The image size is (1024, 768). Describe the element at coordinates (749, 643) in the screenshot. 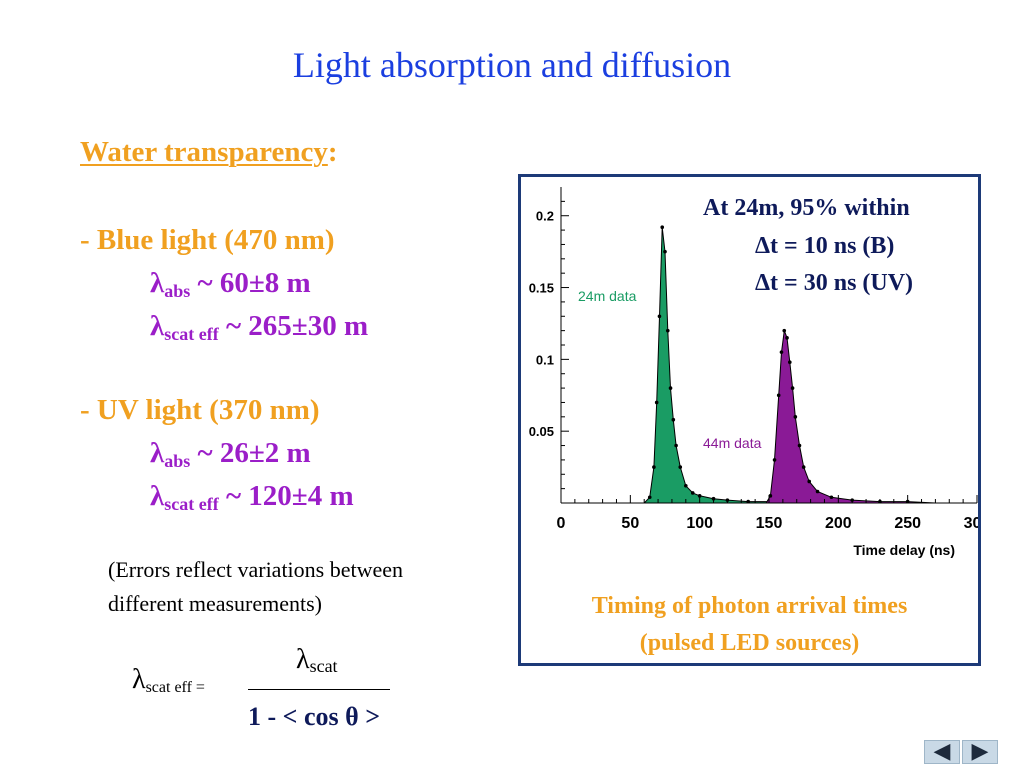

I see `plot-caption-line2: (pulsed LED sources)` at that location.